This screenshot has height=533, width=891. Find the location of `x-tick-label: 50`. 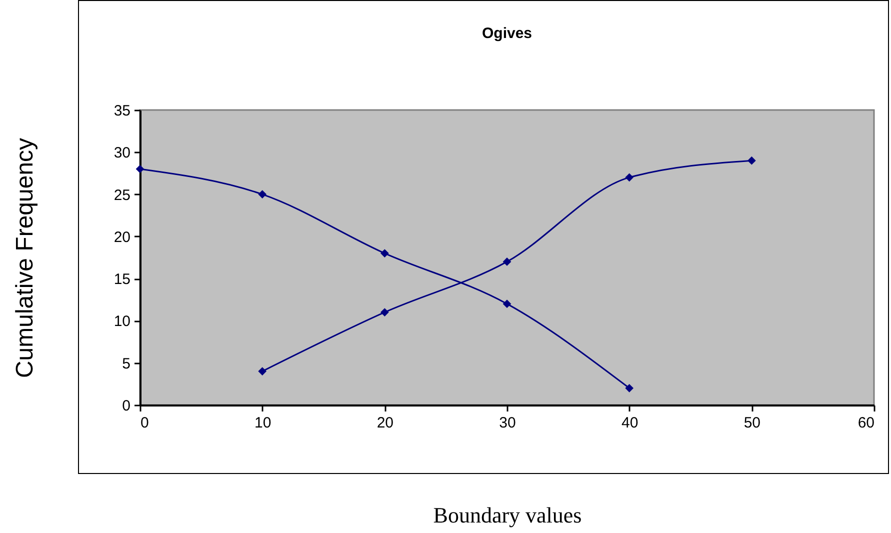

x-tick-label: 50 is located at coordinates (752, 423).